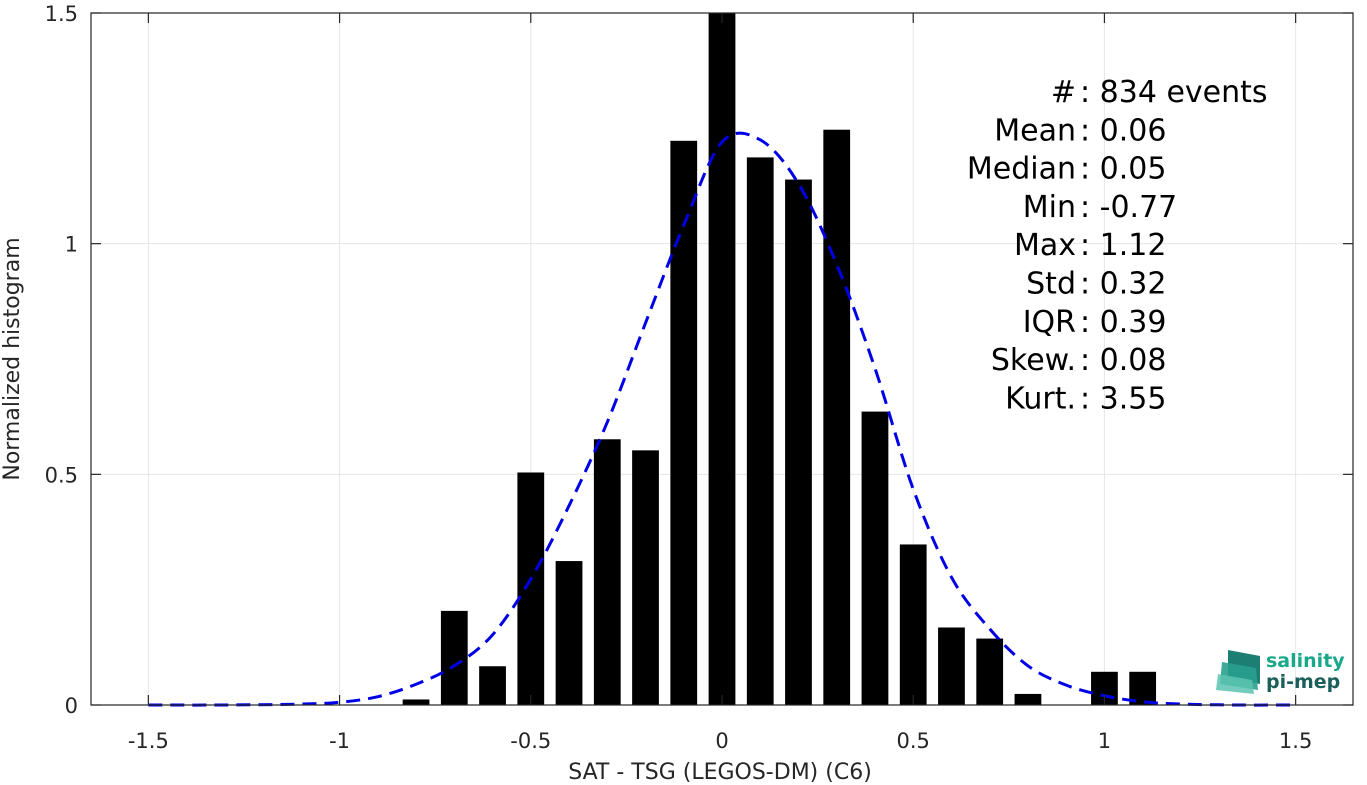 The image size is (1367, 785). I want to click on stats-line: #: 834 events, so click(1159, 92).